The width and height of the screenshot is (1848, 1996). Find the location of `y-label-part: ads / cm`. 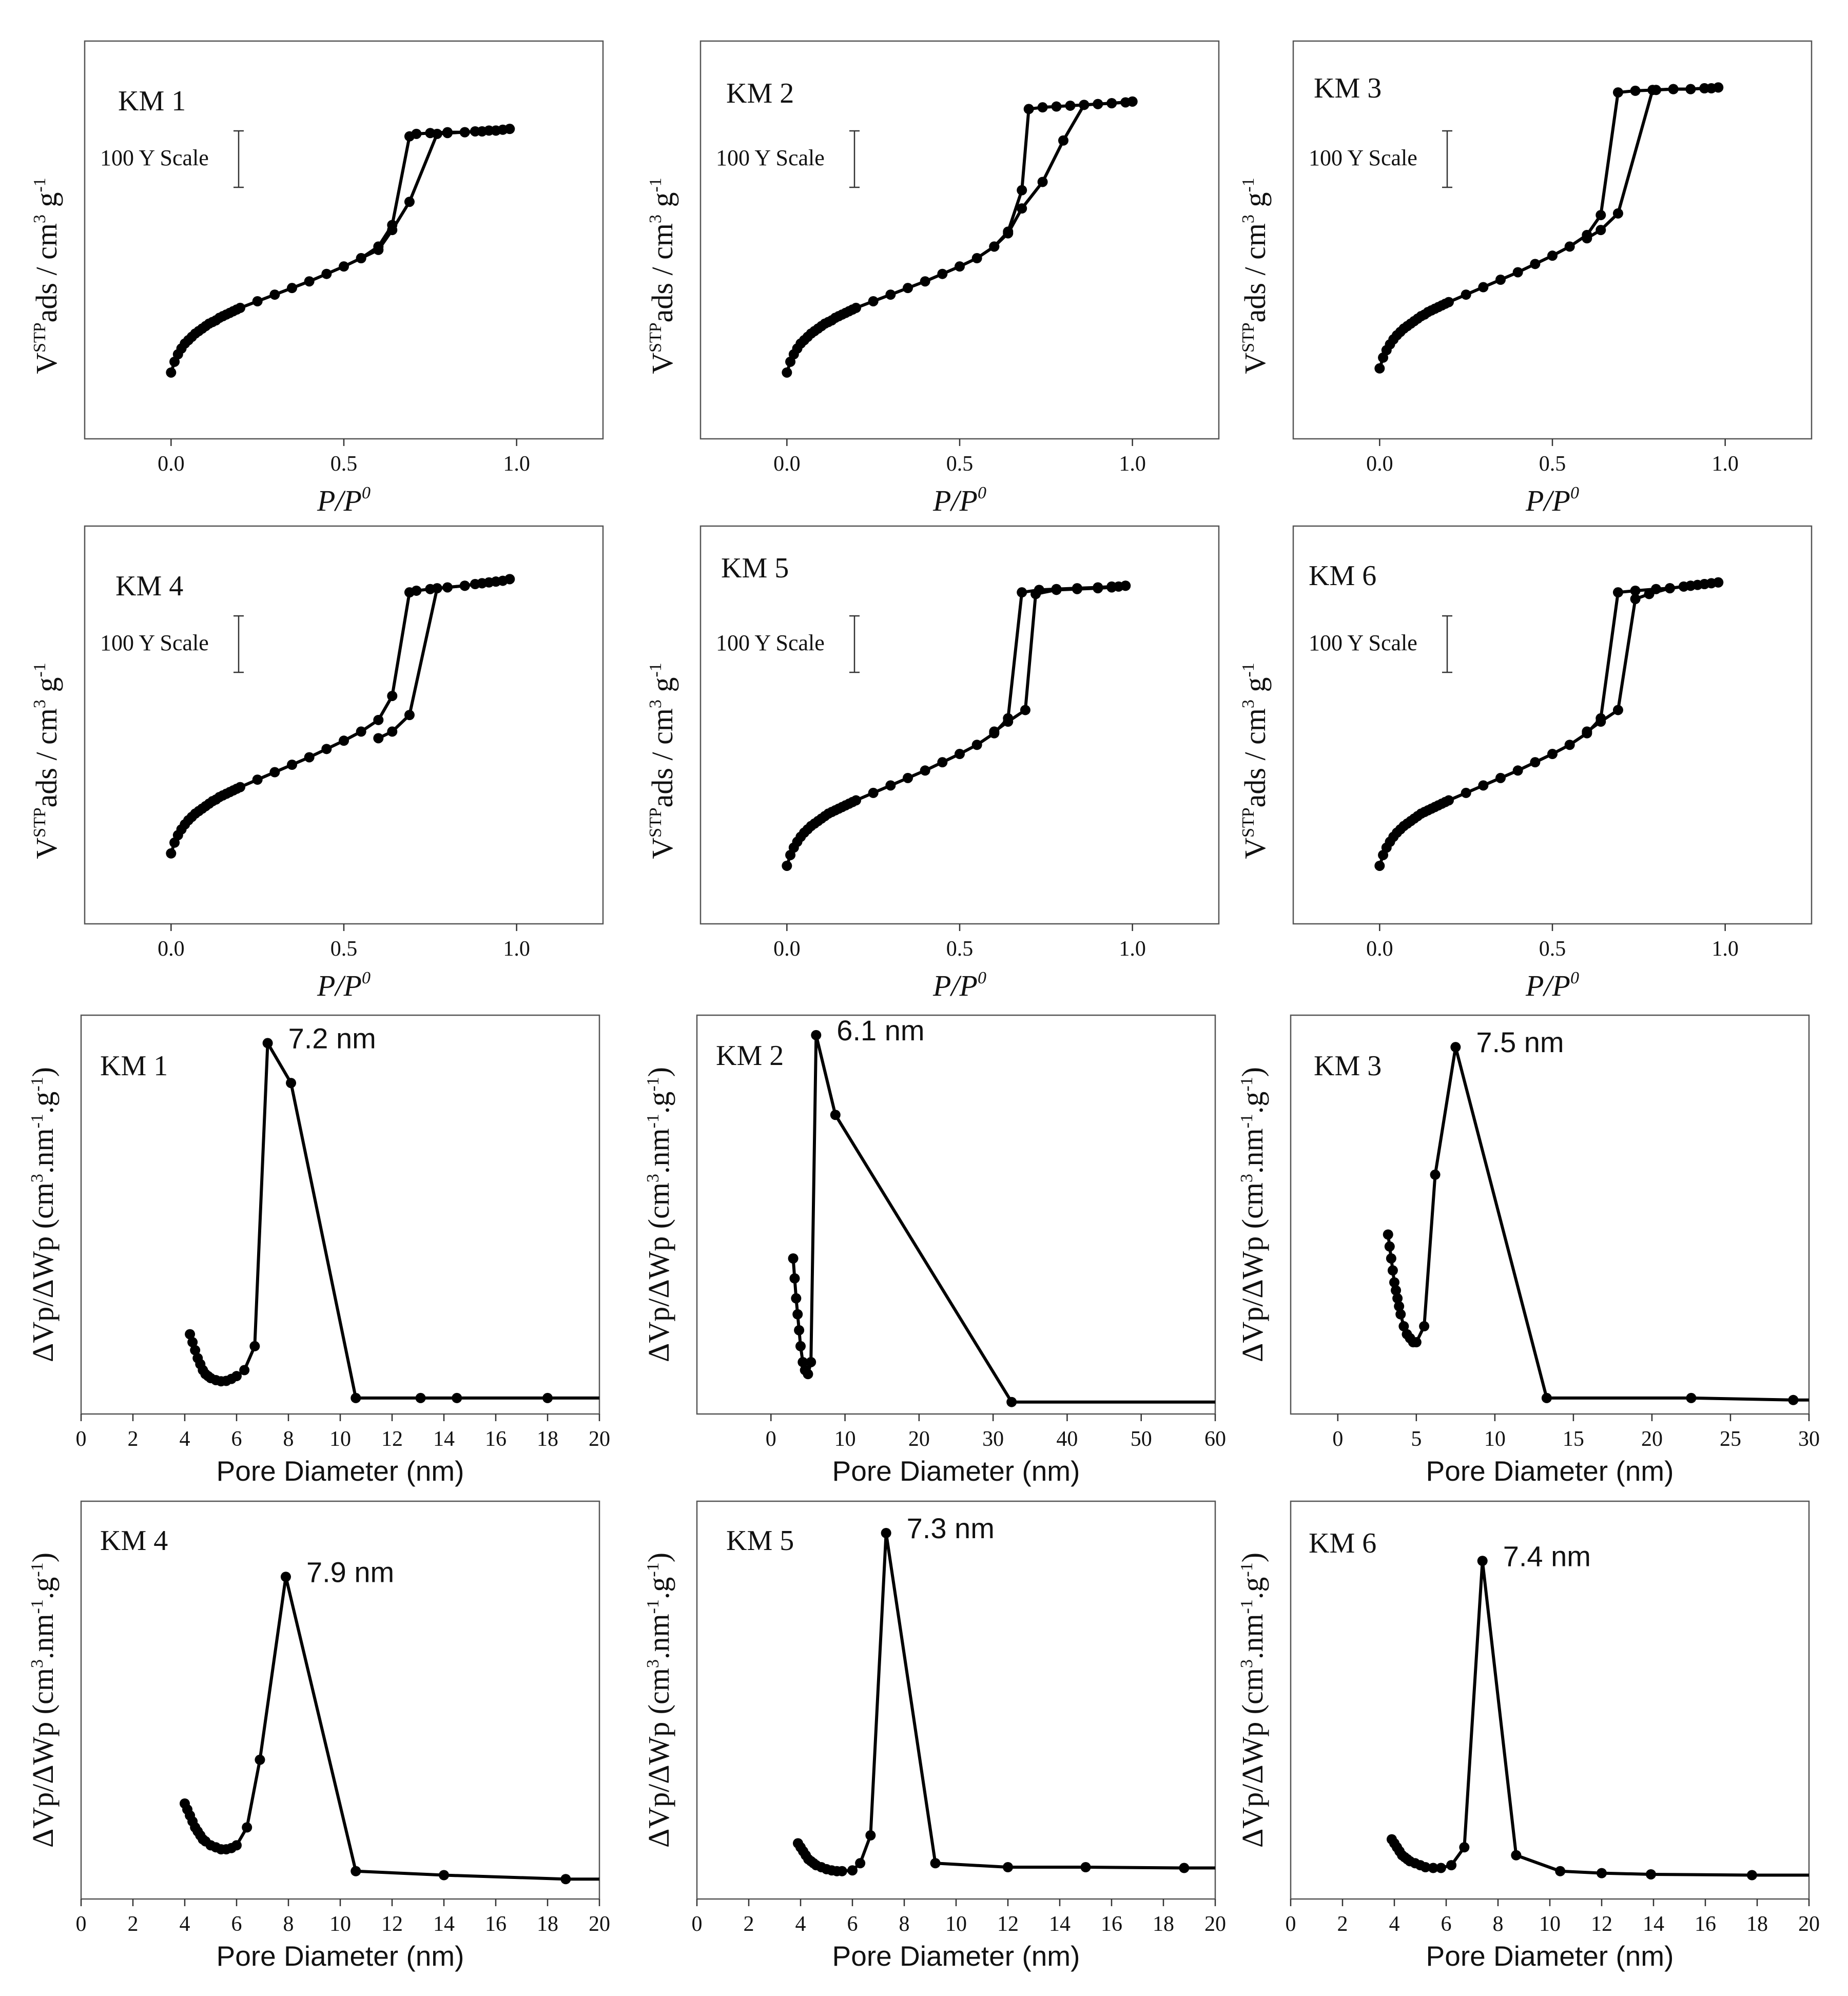

y-label-part: ads / cm is located at coordinates (662, 272).